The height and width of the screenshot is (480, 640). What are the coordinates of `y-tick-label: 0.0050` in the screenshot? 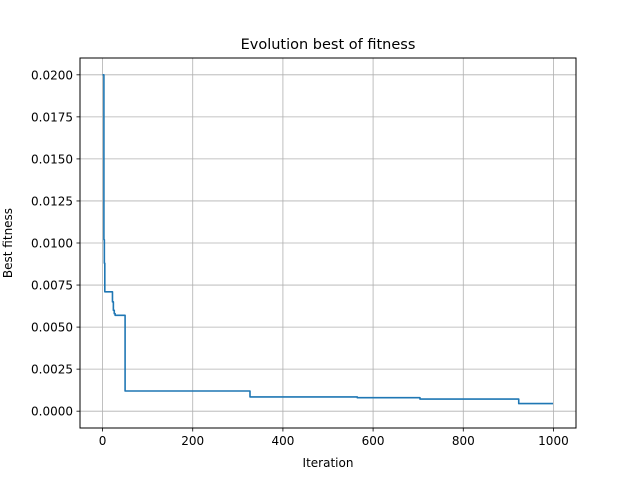 It's located at (52, 328).